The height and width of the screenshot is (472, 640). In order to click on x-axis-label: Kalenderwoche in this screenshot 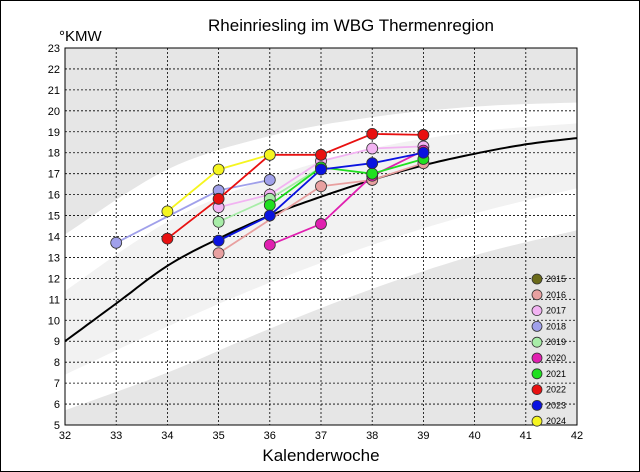, I will do `click(320, 455)`.